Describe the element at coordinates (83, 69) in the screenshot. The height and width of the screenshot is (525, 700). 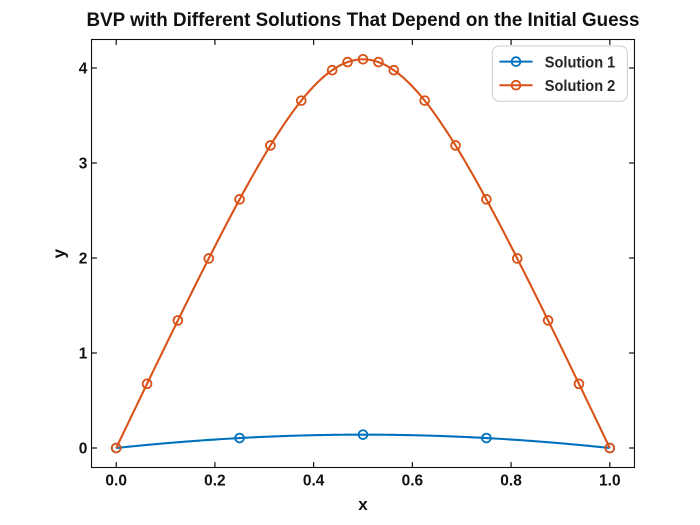
I see `svg-text: 4` at that location.